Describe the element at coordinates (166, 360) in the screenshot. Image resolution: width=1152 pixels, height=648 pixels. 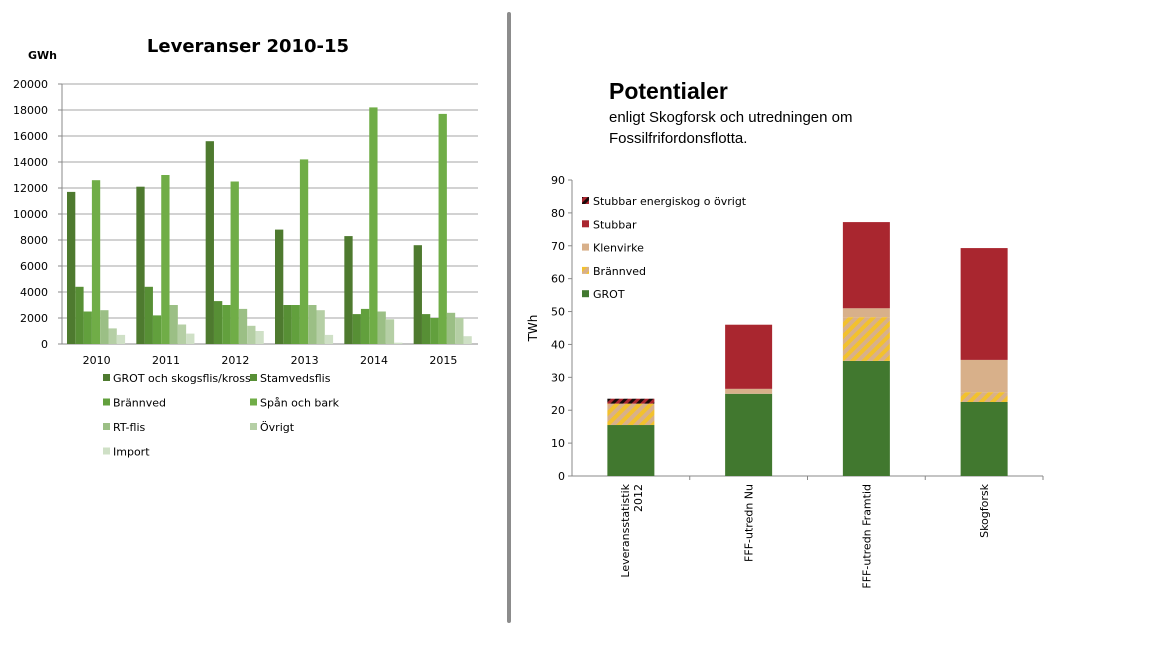
I see `x-tick-label: 2011` at that location.